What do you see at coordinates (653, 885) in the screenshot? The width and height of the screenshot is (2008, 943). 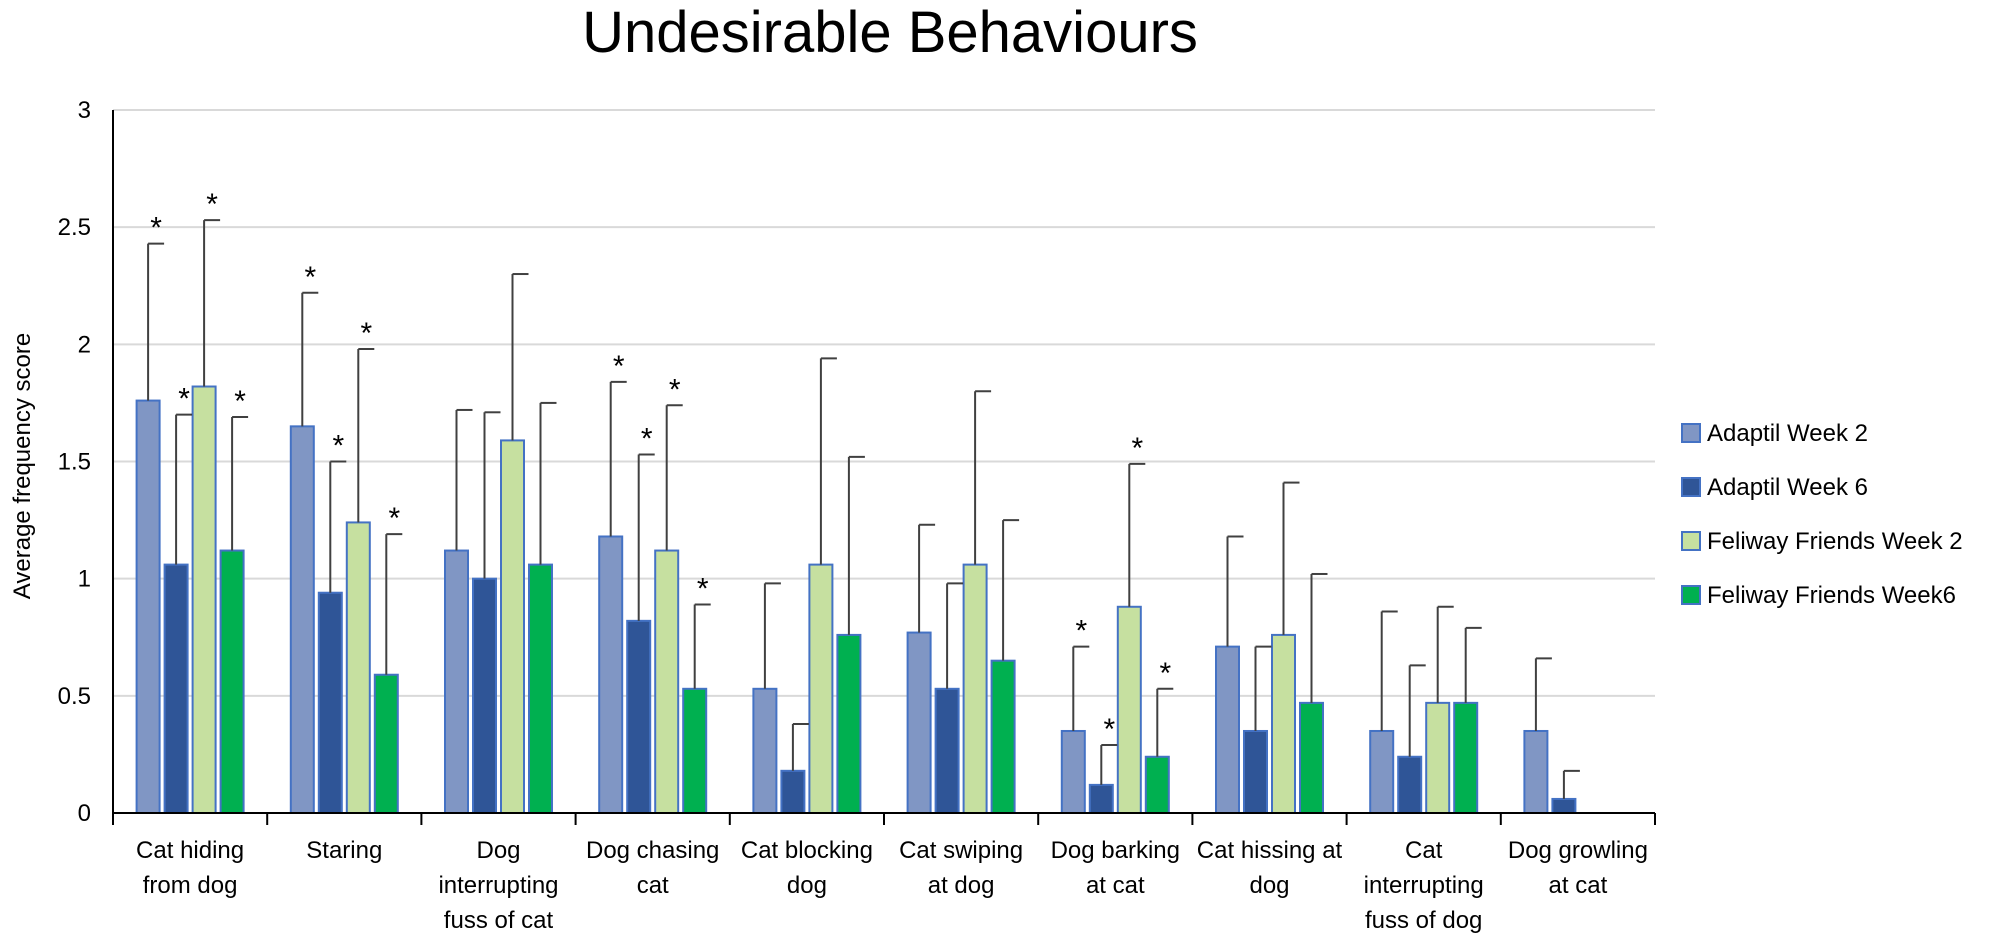 I see `x-category-label: cat` at bounding box center [653, 885].